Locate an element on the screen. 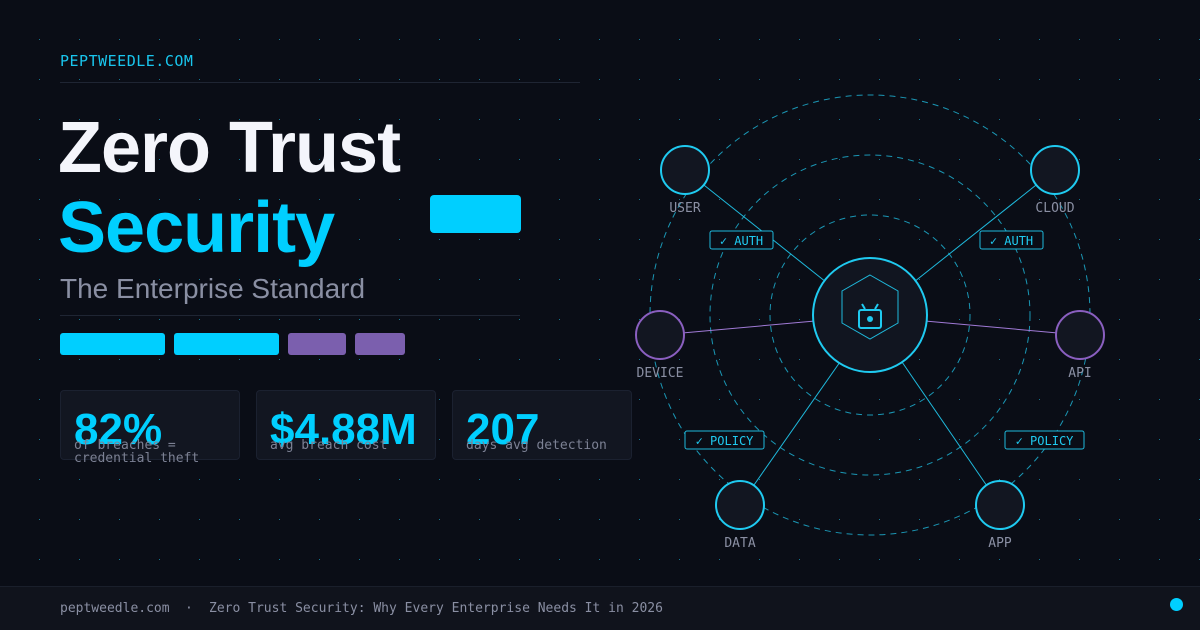 The width and height of the screenshot is (1200, 630). brand: PEPTWEEDLE.COM is located at coordinates (127, 61).